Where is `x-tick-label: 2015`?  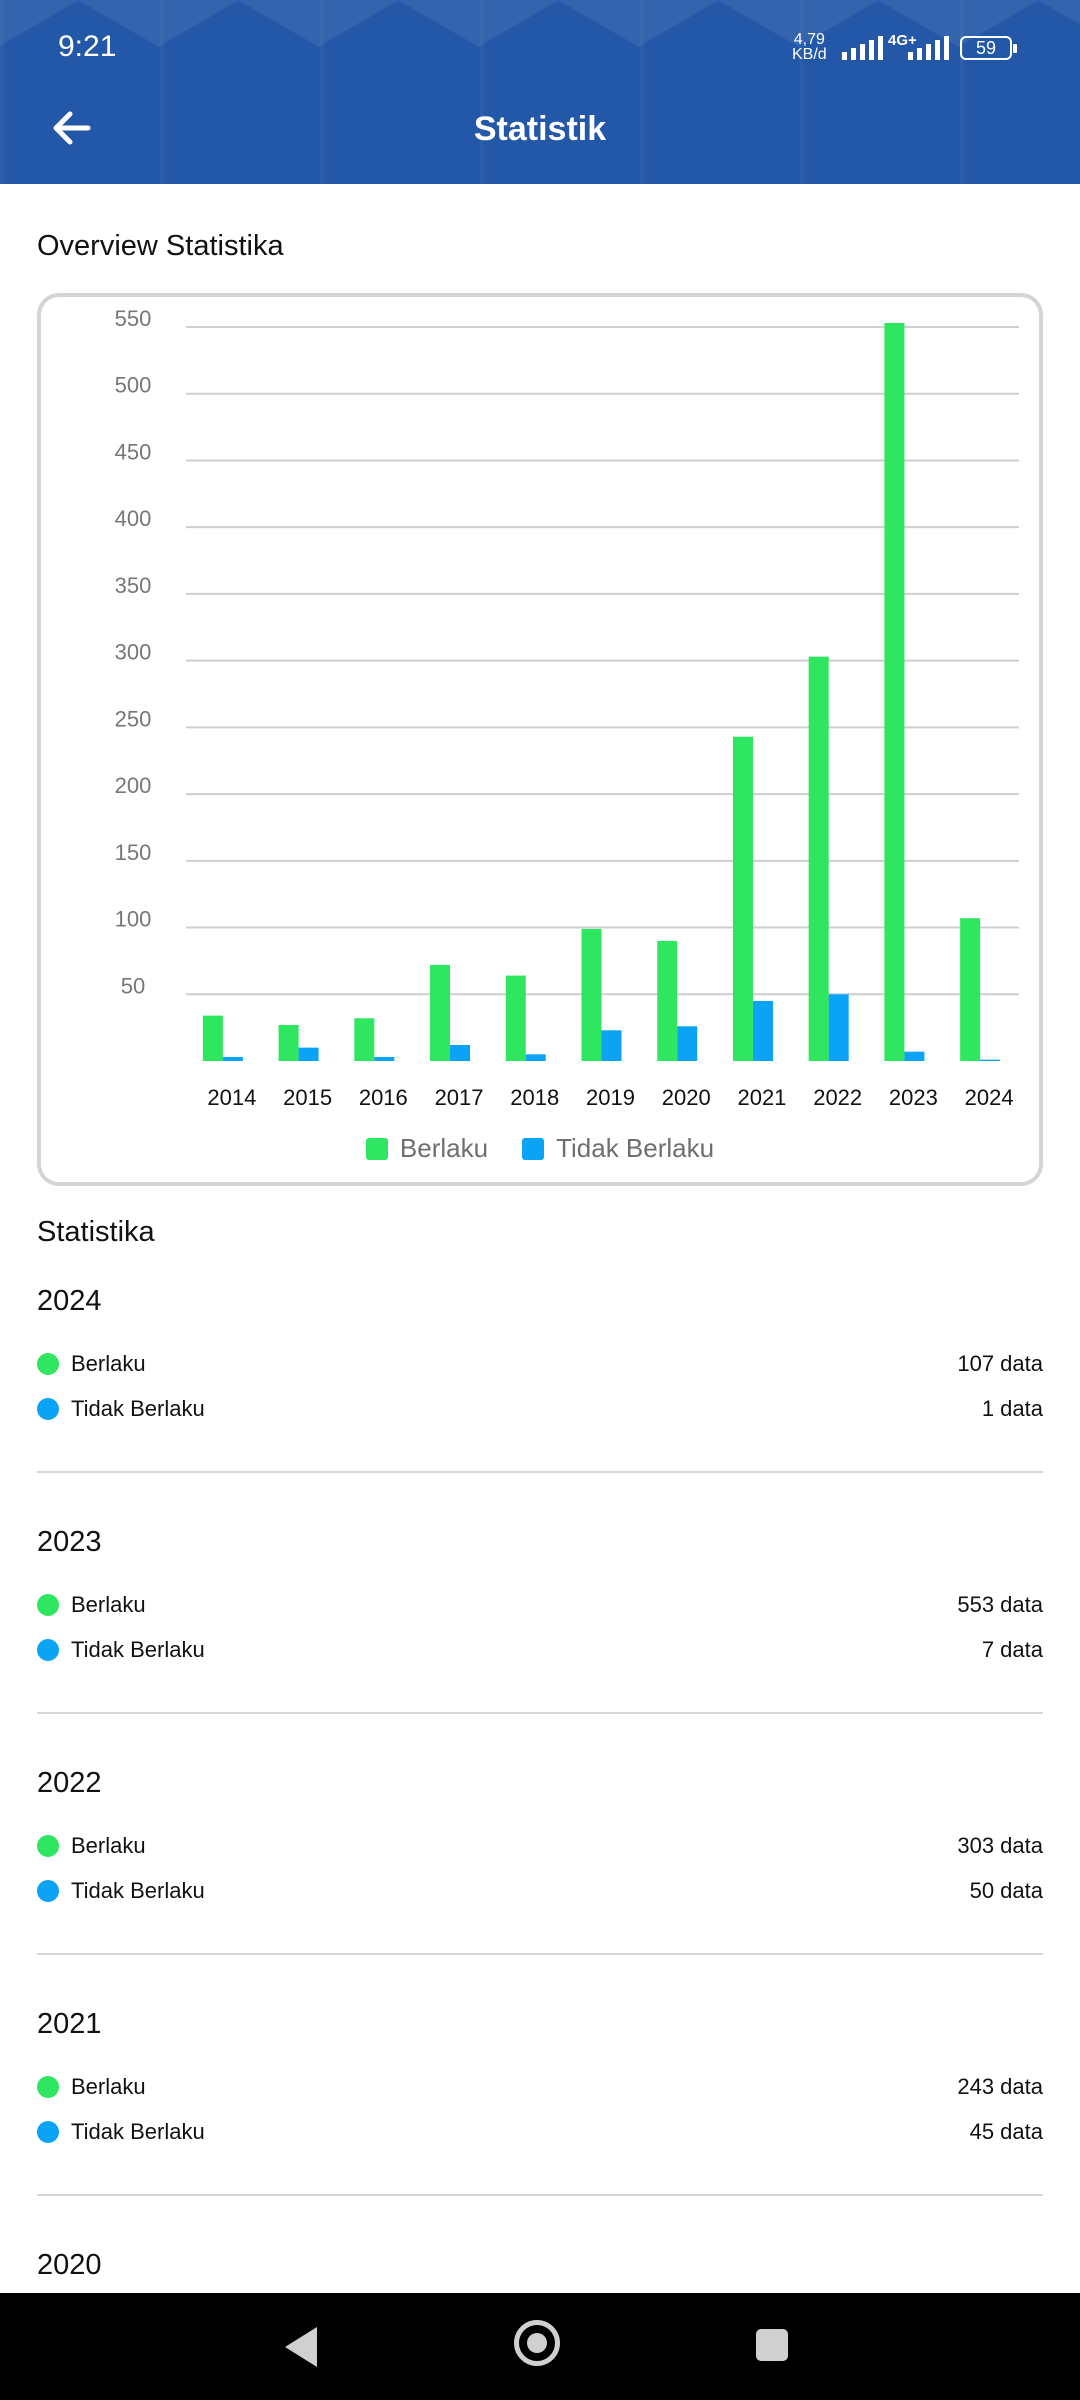 x-tick-label: 2015 is located at coordinates (307, 1097).